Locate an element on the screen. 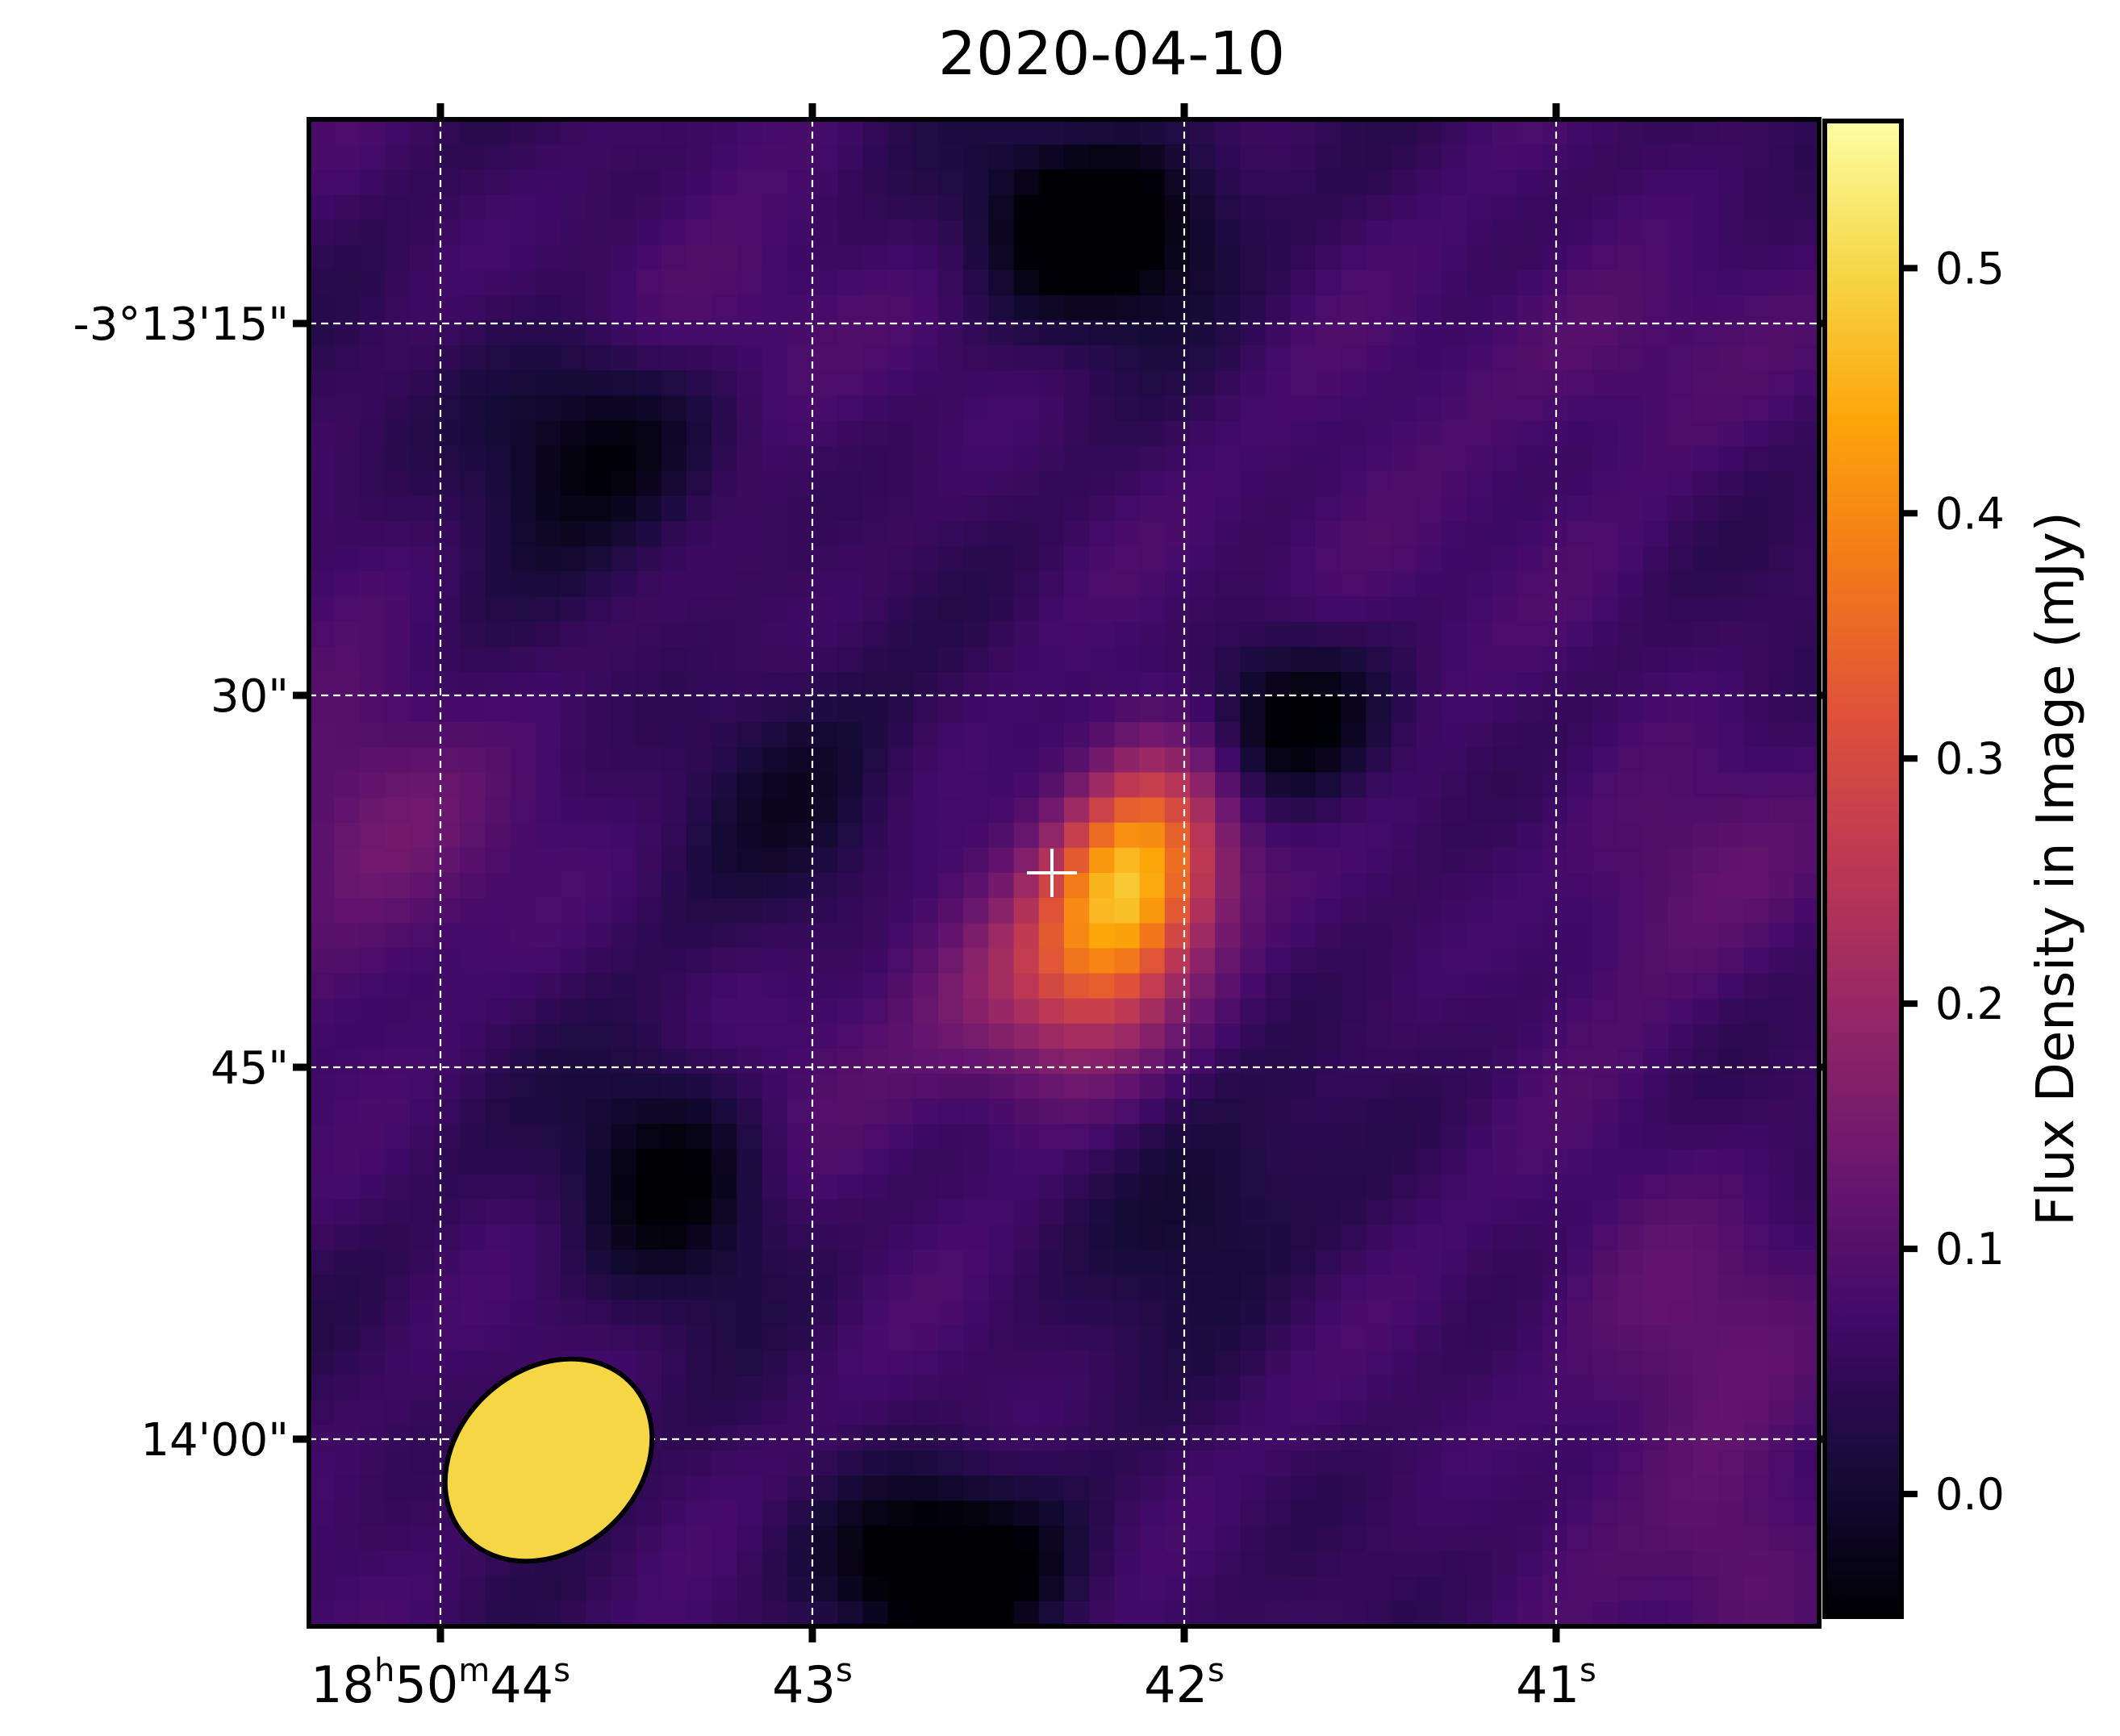 The height and width of the screenshot is (1736, 2120). x-tick-label: 18h50m44s is located at coordinates (440, 1683).